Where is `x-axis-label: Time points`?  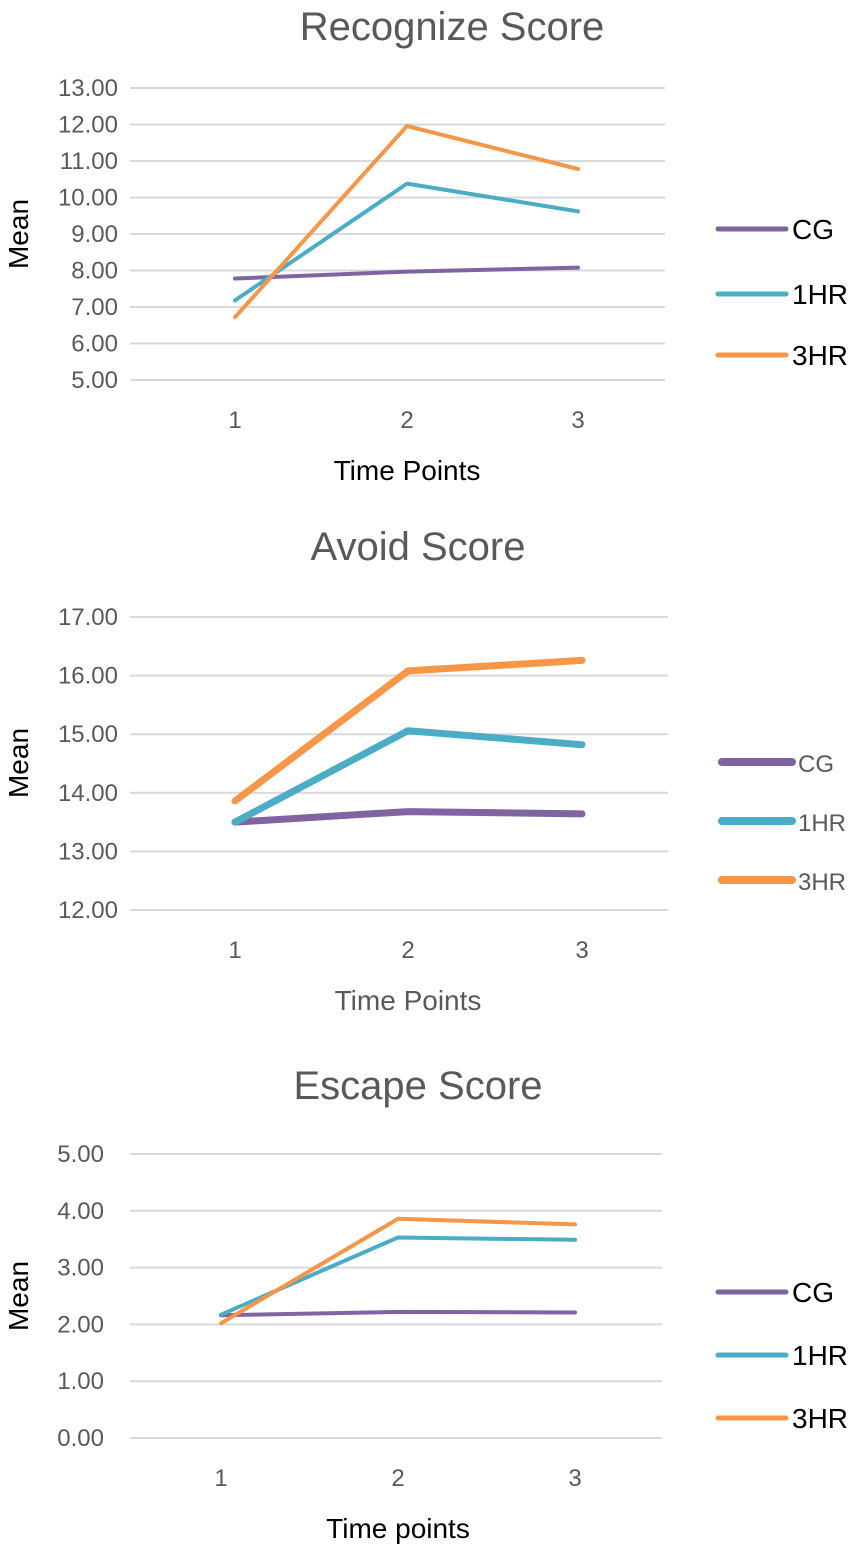
x-axis-label: Time points is located at coordinates (398, 1528).